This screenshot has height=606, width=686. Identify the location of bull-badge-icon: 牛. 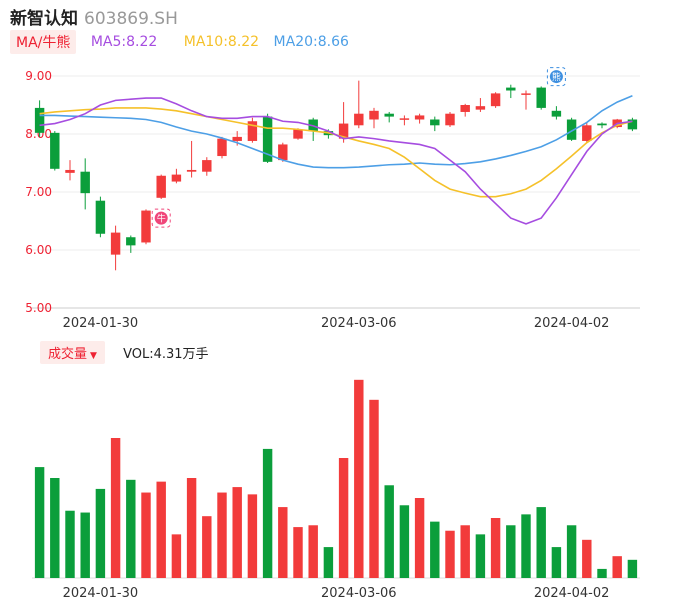
(161, 218).